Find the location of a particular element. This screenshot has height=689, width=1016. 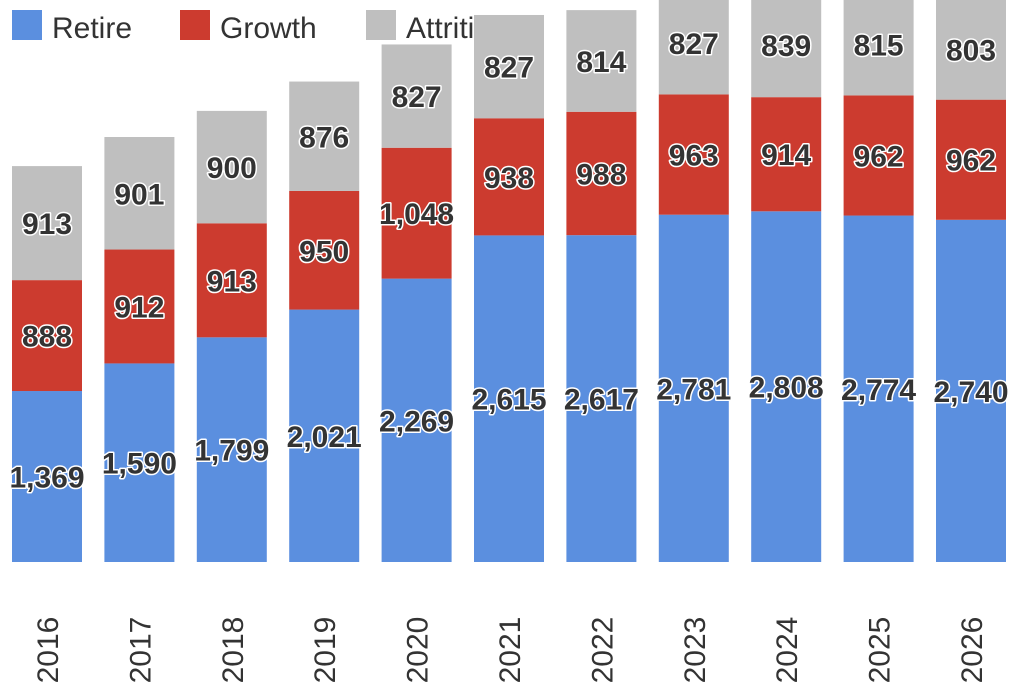

data-label-attrition: 901 is located at coordinates (139, 194).